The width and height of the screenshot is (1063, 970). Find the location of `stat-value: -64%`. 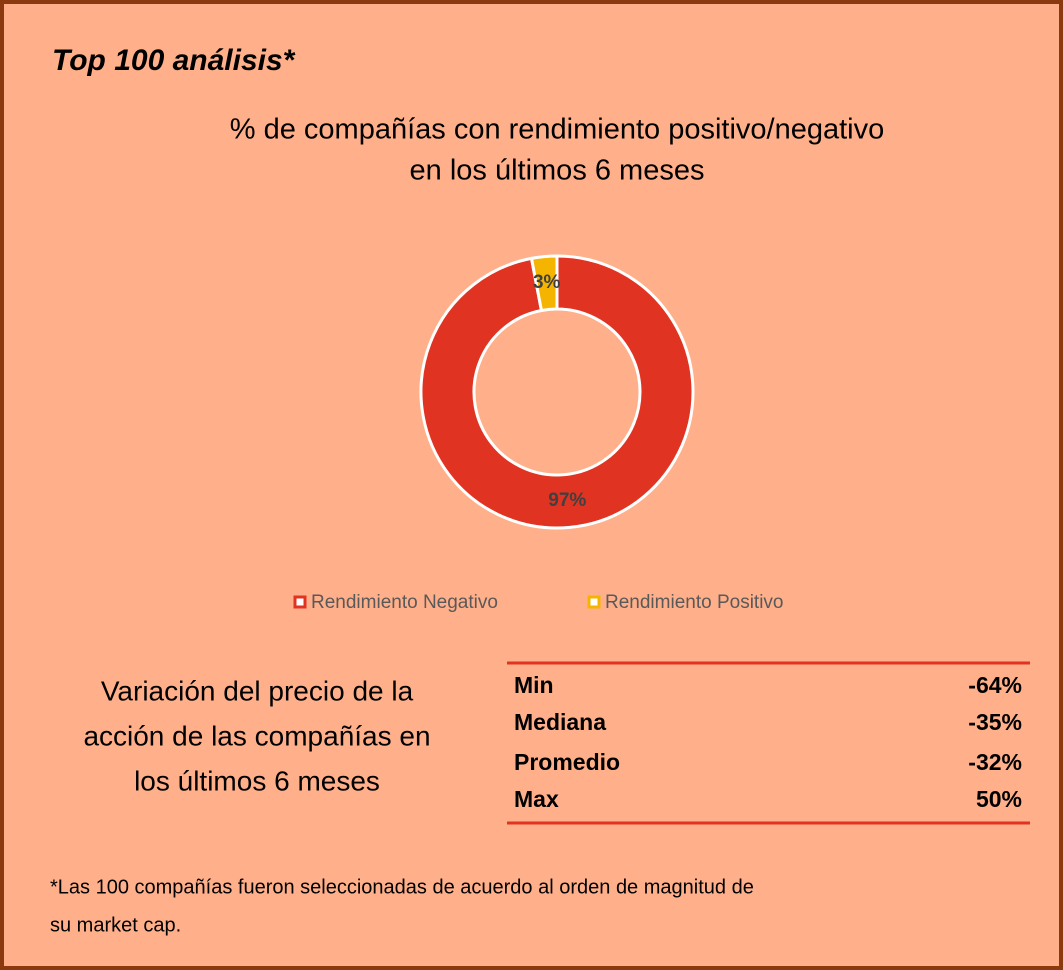

stat-value: -64% is located at coordinates (995, 685).